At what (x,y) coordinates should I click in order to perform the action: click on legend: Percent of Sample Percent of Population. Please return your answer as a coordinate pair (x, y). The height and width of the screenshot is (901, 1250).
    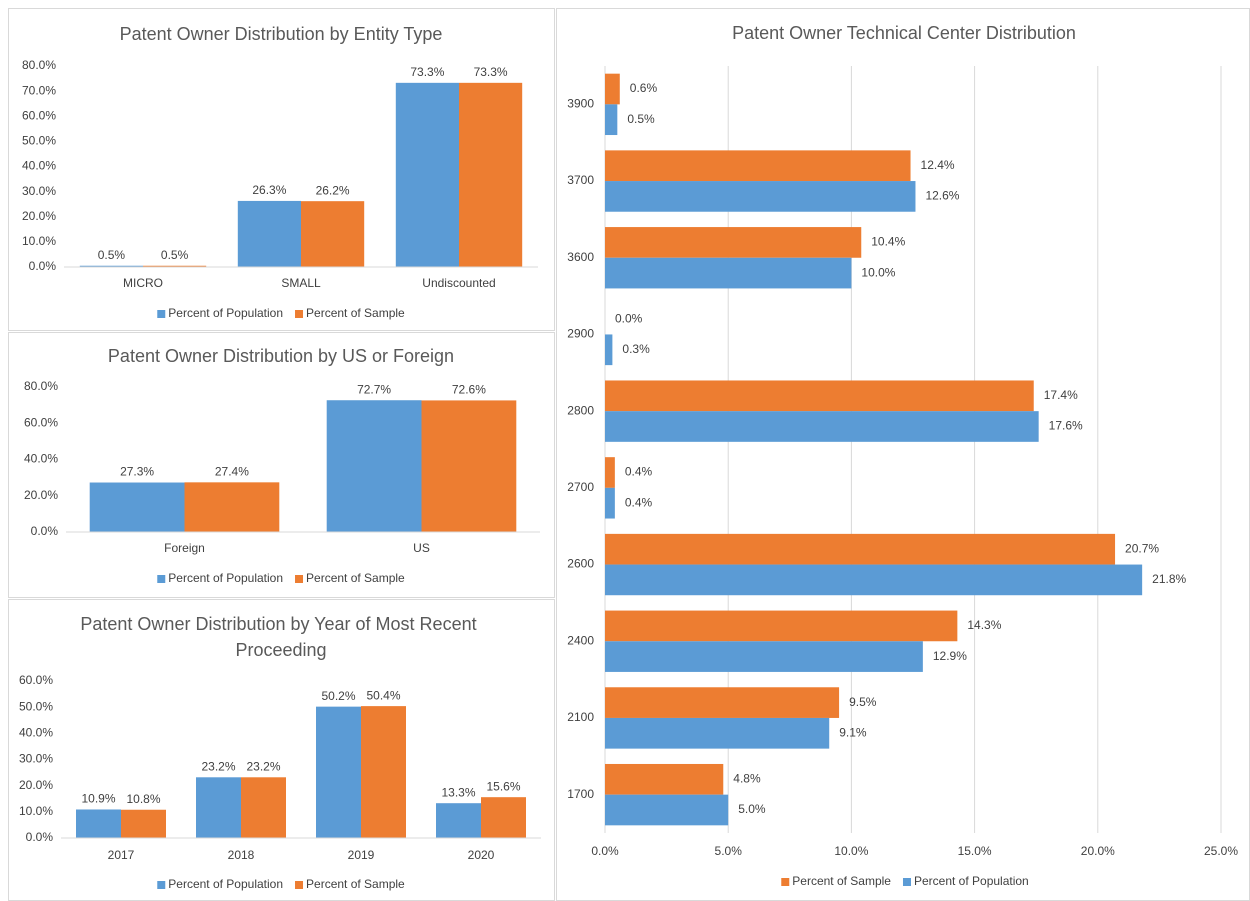
    Looking at the image, I should click on (905, 881).